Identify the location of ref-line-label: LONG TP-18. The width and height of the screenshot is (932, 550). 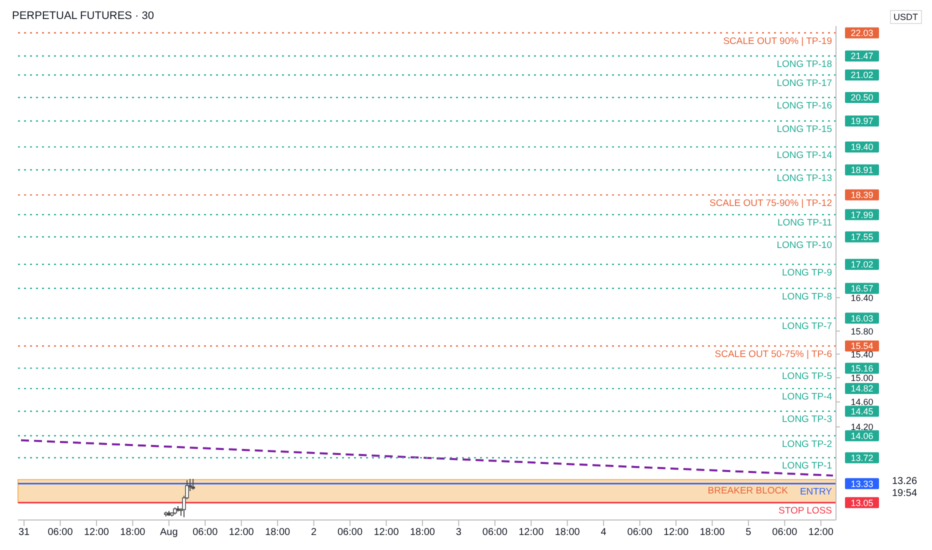
(804, 64).